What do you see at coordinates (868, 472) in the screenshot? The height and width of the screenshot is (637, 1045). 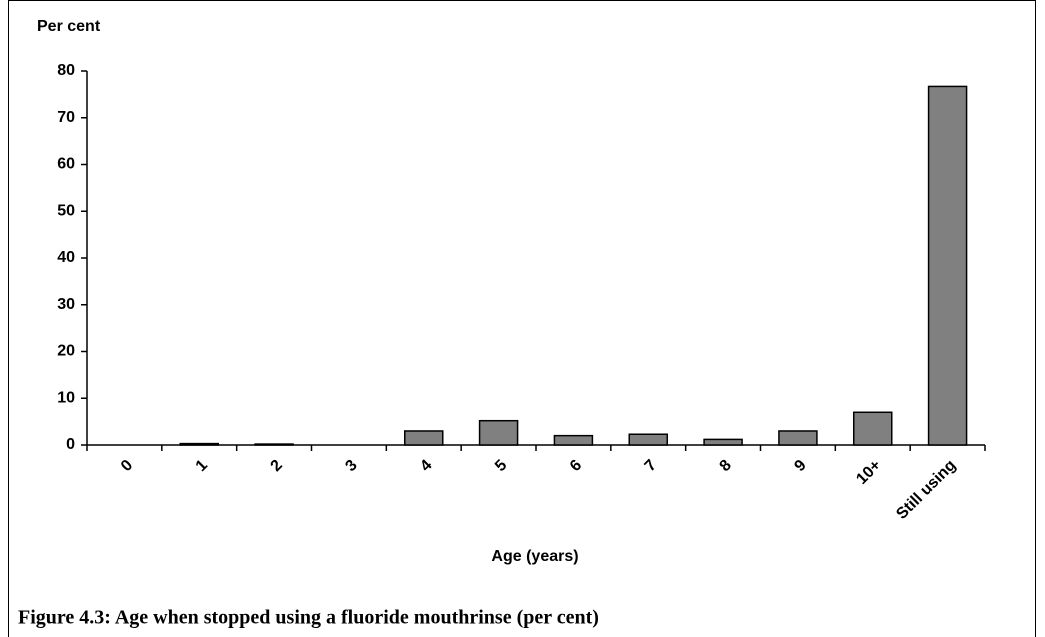 I see `x-tick-label: 10+` at bounding box center [868, 472].